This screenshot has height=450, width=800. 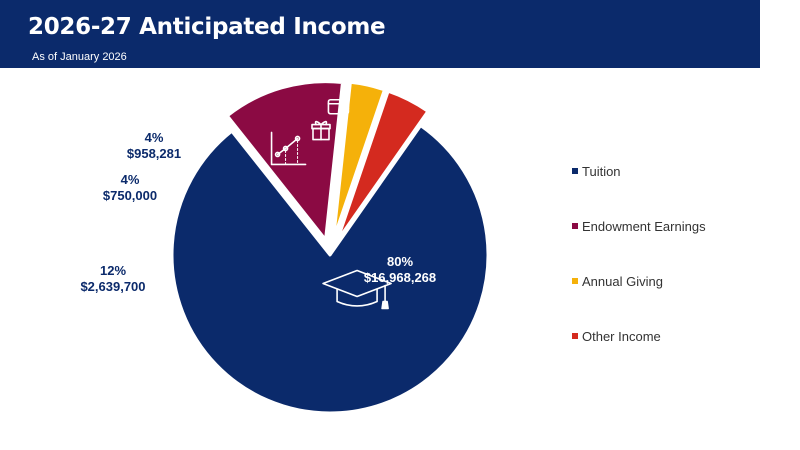 I want to click on slice-amount-label: $958,281, so click(x=154, y=153).